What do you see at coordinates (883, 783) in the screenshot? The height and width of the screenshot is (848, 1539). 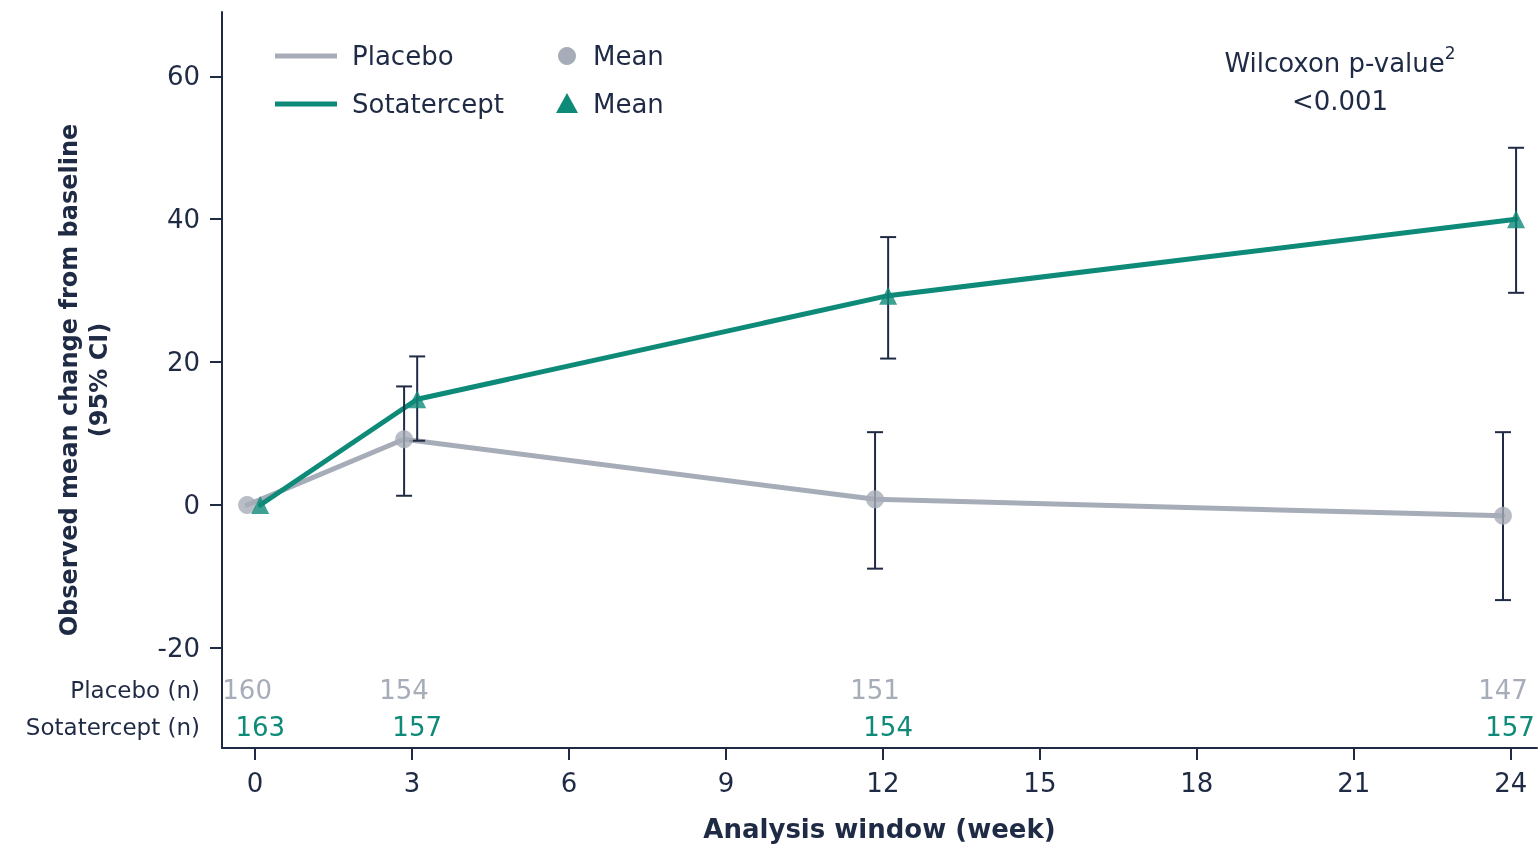 I see `x-tick-label: 12` at bounding box center [883, 783].